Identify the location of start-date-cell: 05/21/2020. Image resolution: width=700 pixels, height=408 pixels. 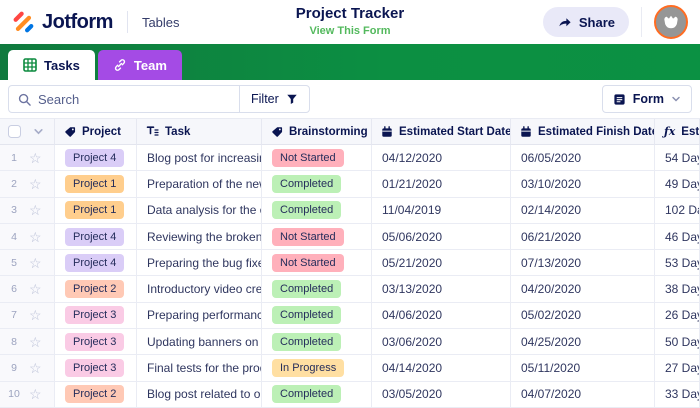
(441, 263).